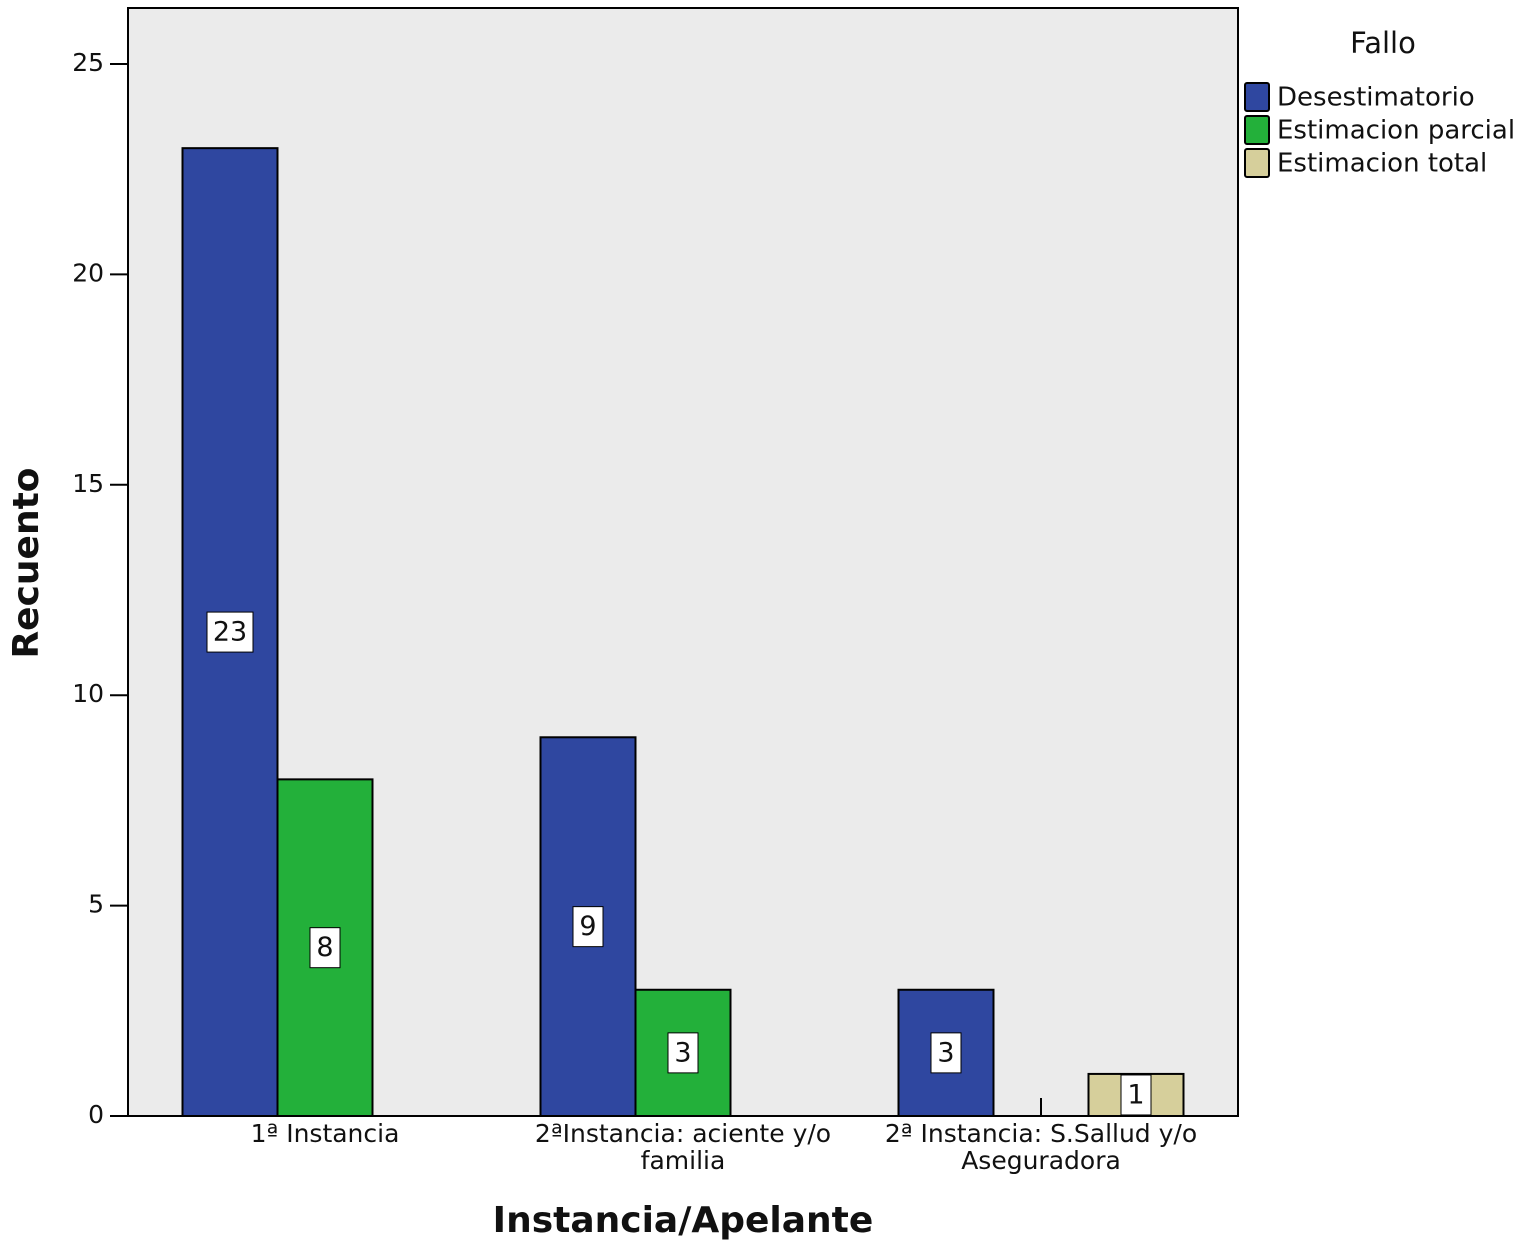  I want to click on y-tick-label: 20, so click(88, 272).